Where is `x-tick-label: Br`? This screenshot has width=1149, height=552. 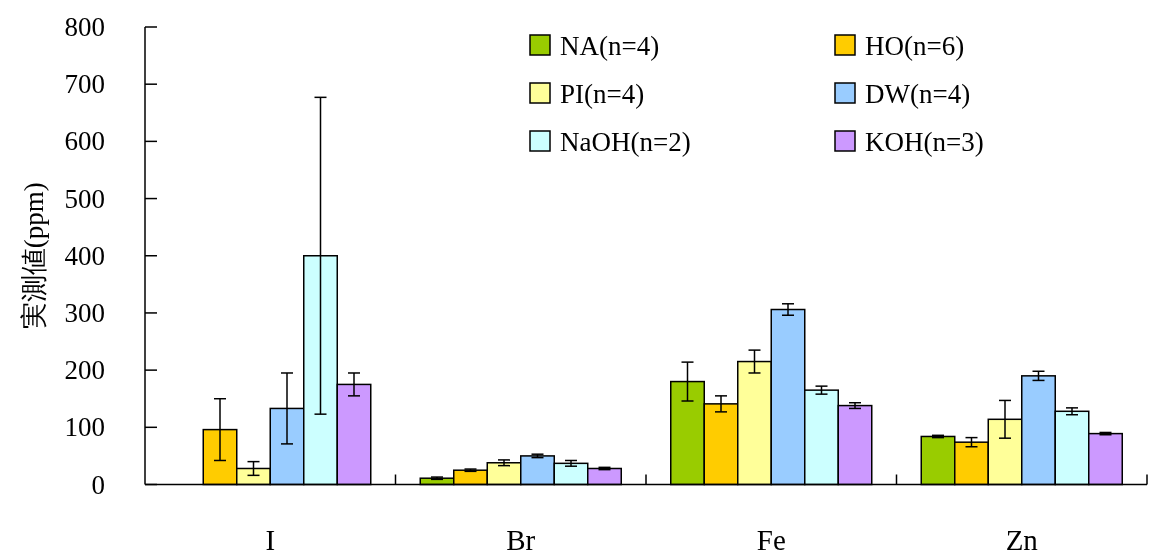
x-tick-label: Br is located at coordinates (521, 538).